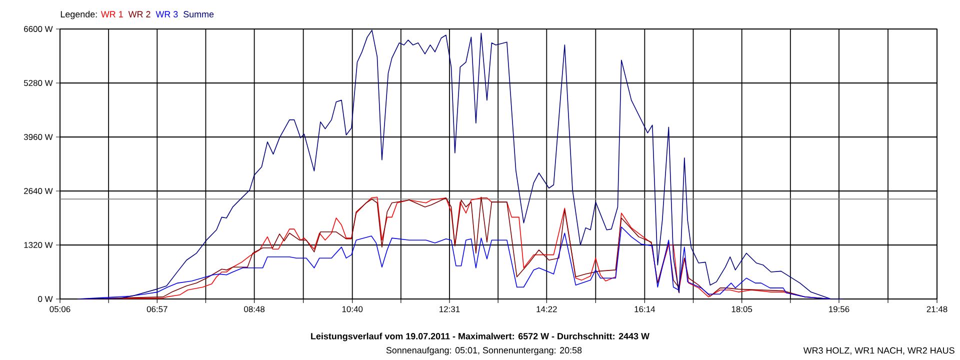 This screenshot has width=960, height=360. I want to click on text: WR 3, so click(167, 14).